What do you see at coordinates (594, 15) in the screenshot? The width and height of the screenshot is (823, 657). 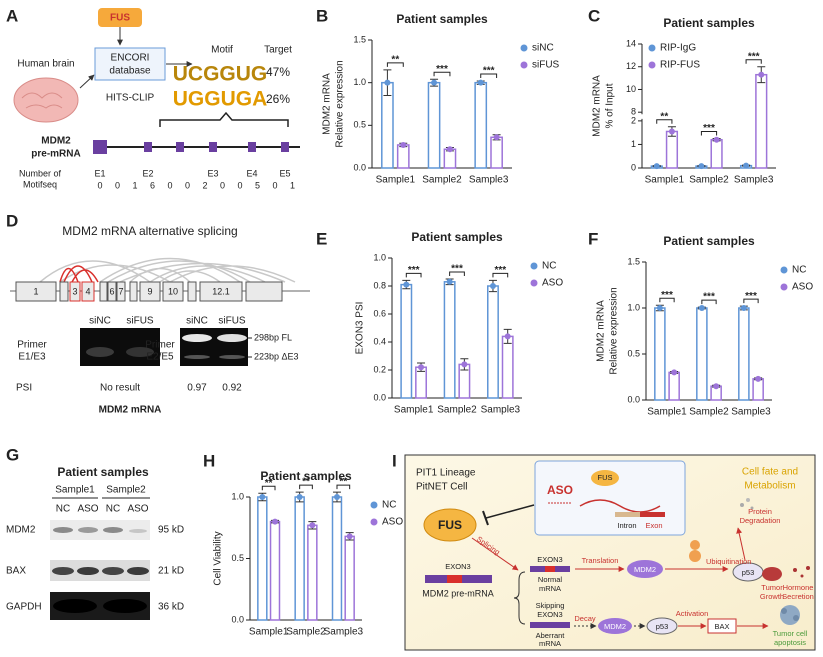 I see `label: C` at bounding box center [594, 15].